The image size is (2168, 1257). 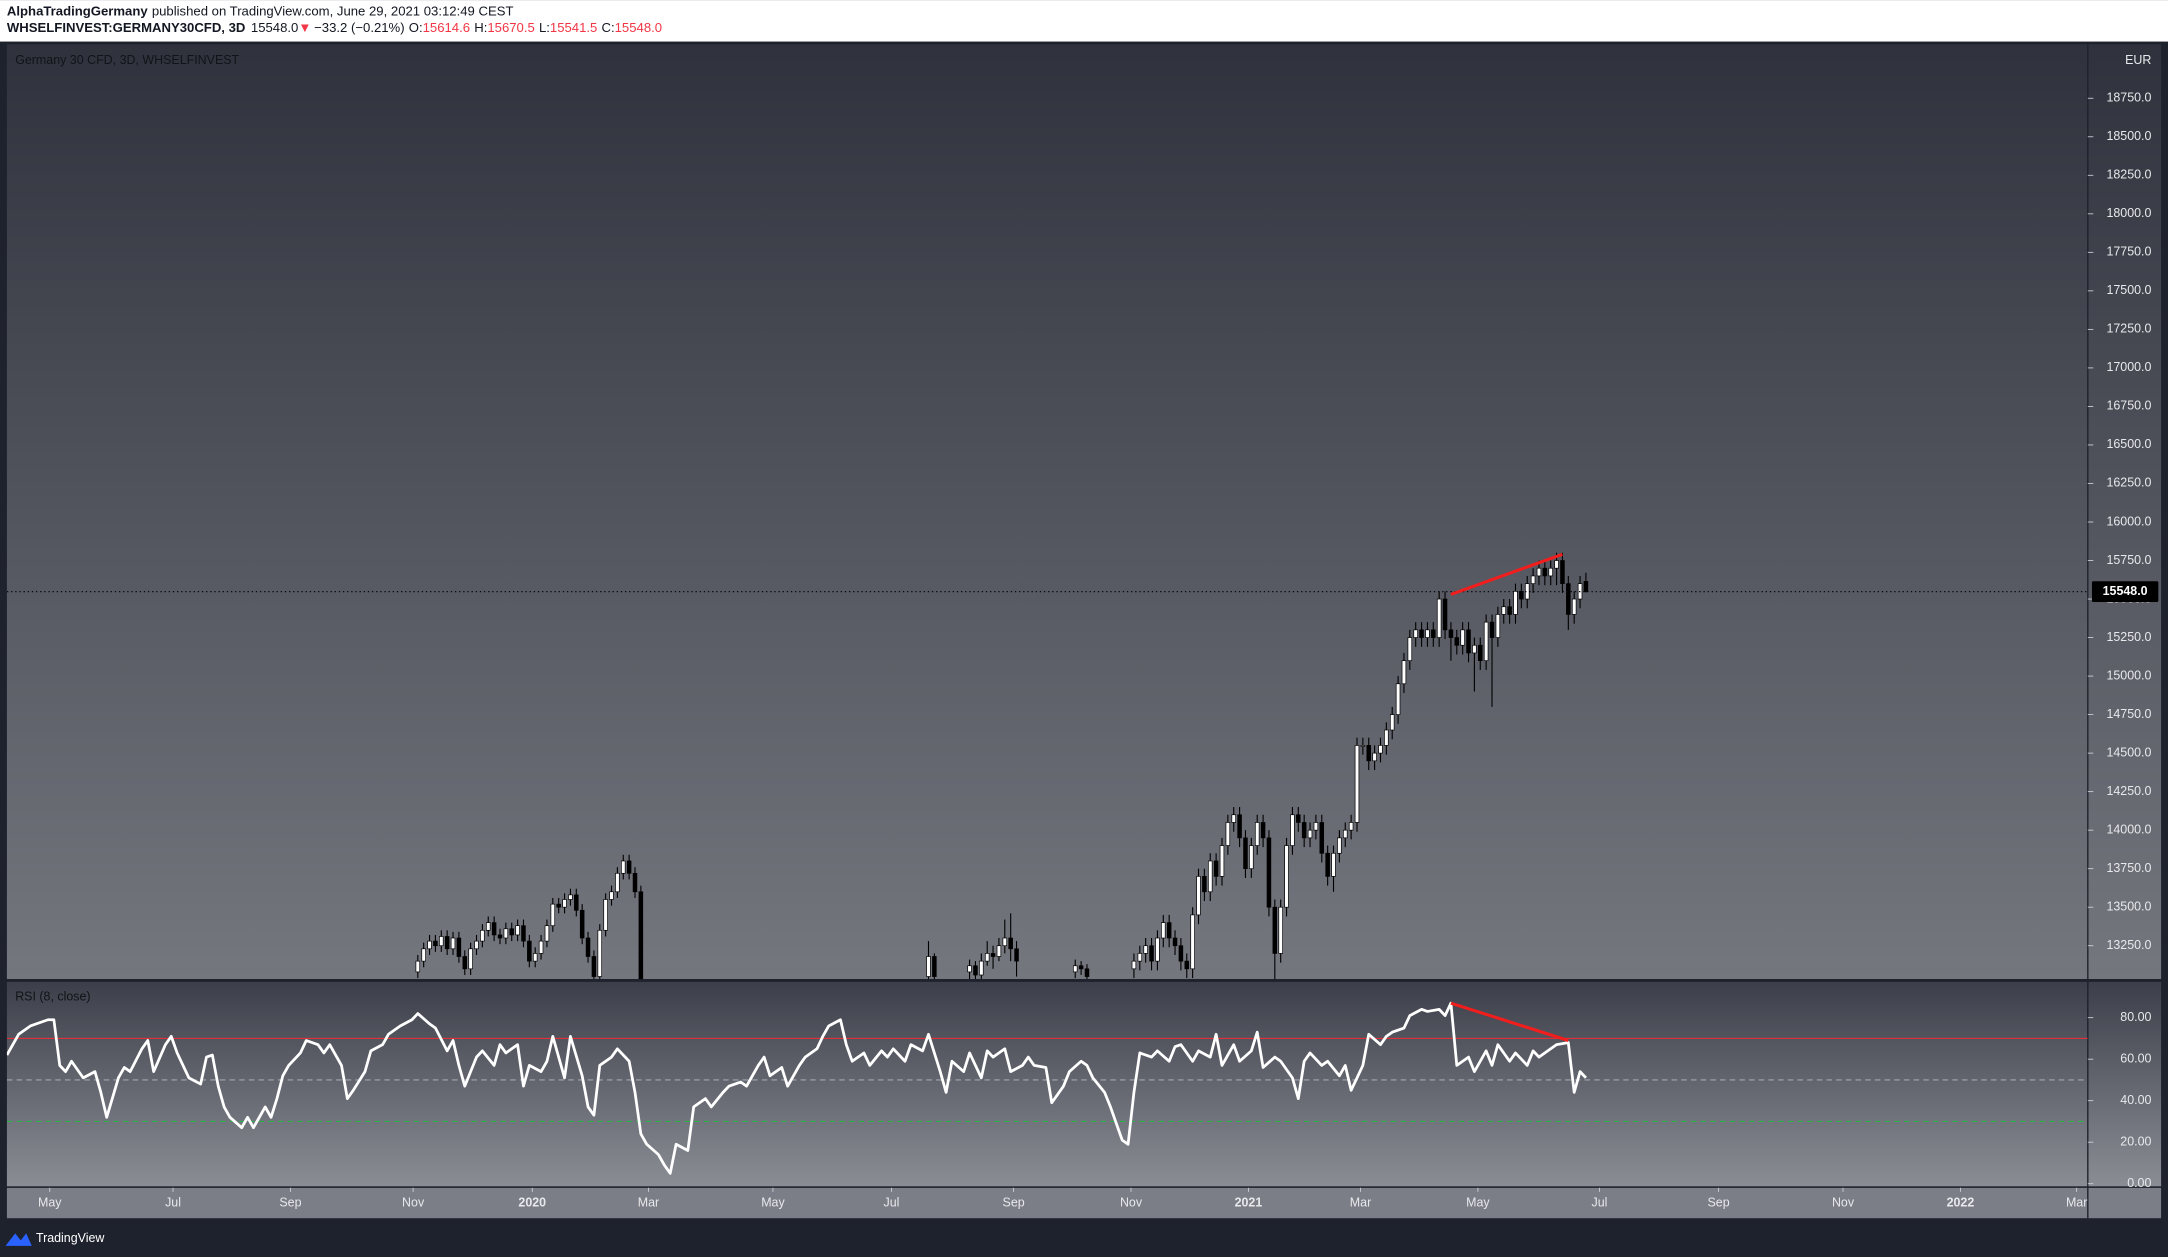 What do you see at coordinates (77, 11) in the screenshot?
I see `user: AlphaTradingGermany` at bounding box center [77, 11].